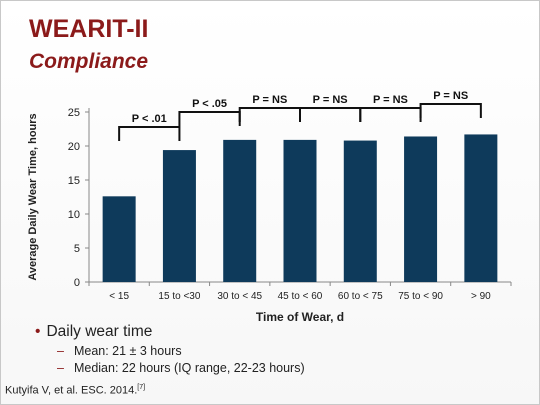 Image resolution: width=540 pixels, height=405 pixels. What do you see at coordinates (74, 113) in the screenshot?
I see `y-tick-label: 25` at bounding box center [74, 113].